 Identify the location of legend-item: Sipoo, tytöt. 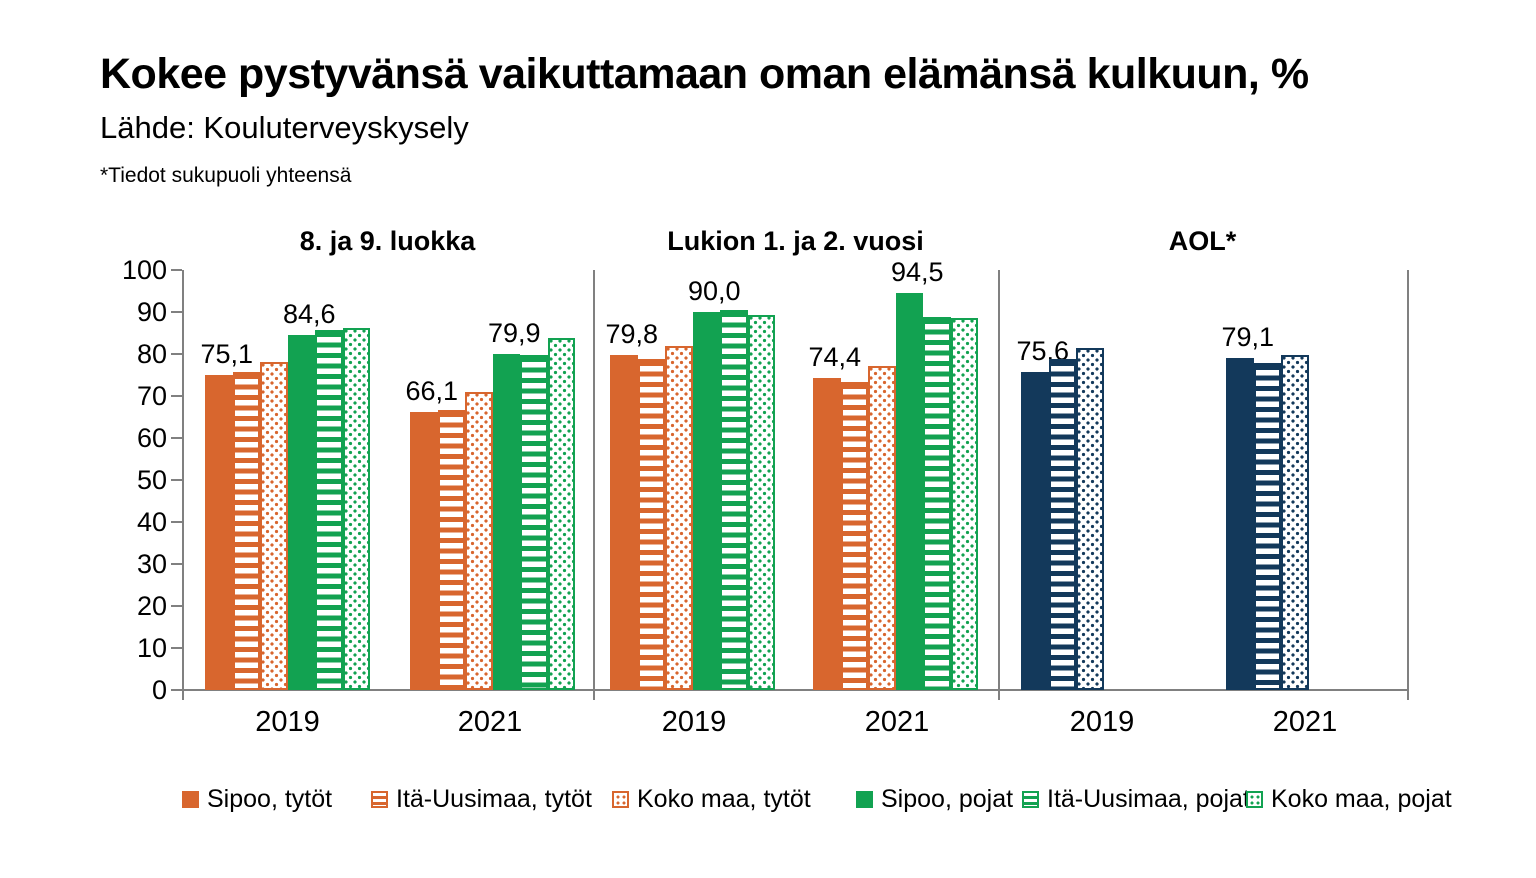
(257, 799).